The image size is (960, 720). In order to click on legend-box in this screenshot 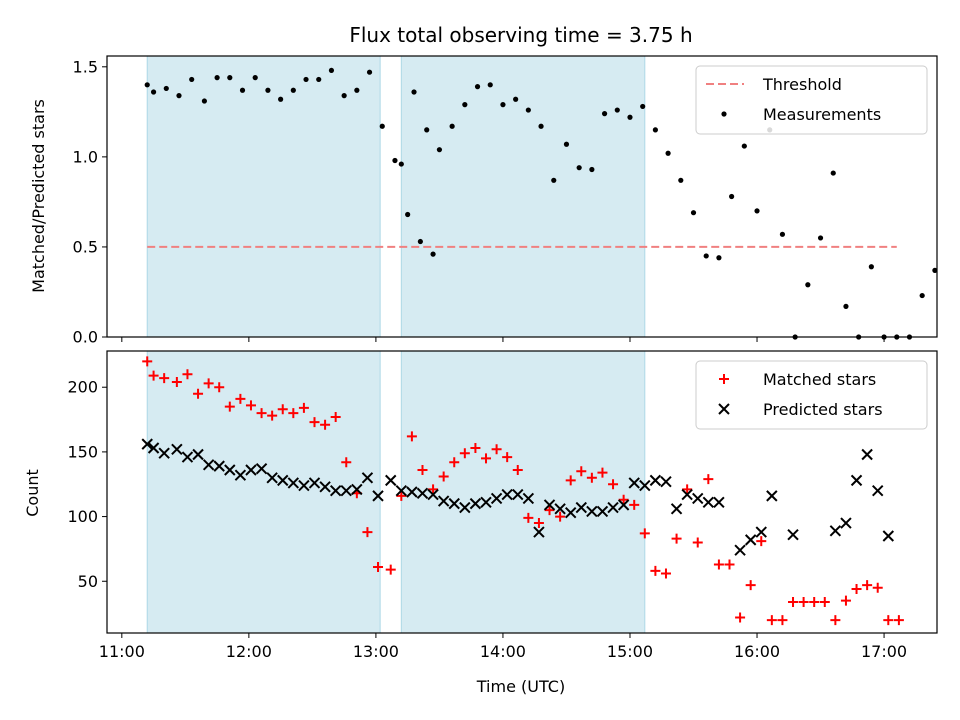, I will do `click(811, 395)`.